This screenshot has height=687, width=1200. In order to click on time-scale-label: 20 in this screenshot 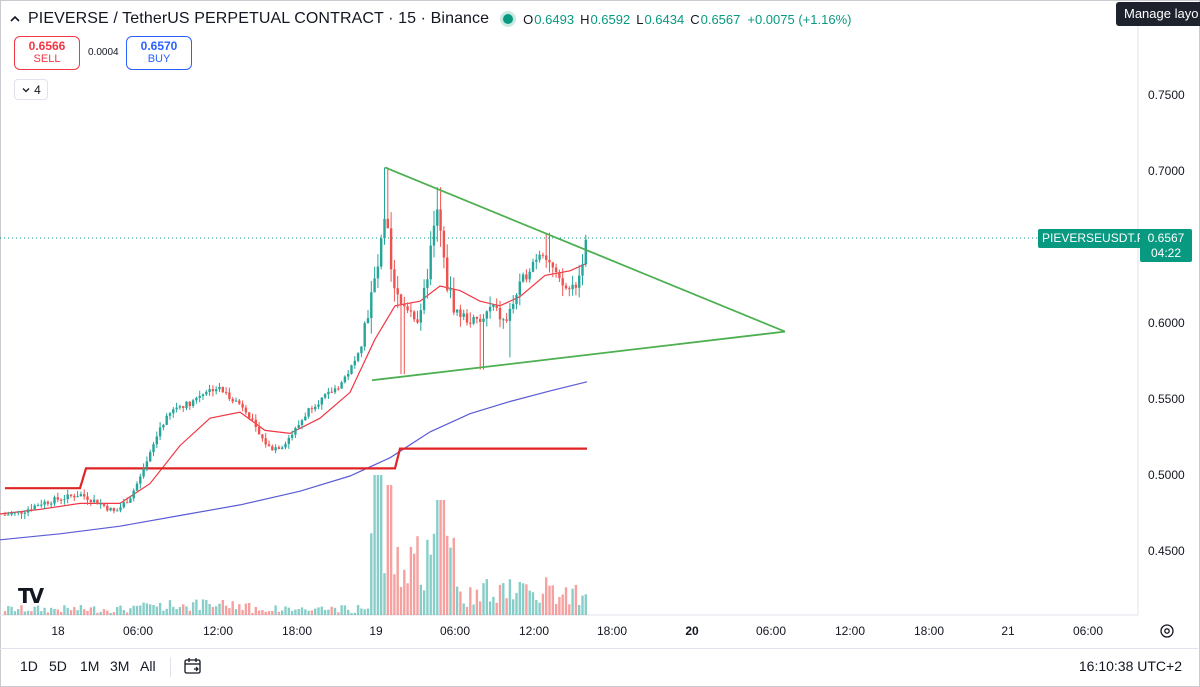, I will do `click(692, 631)`.